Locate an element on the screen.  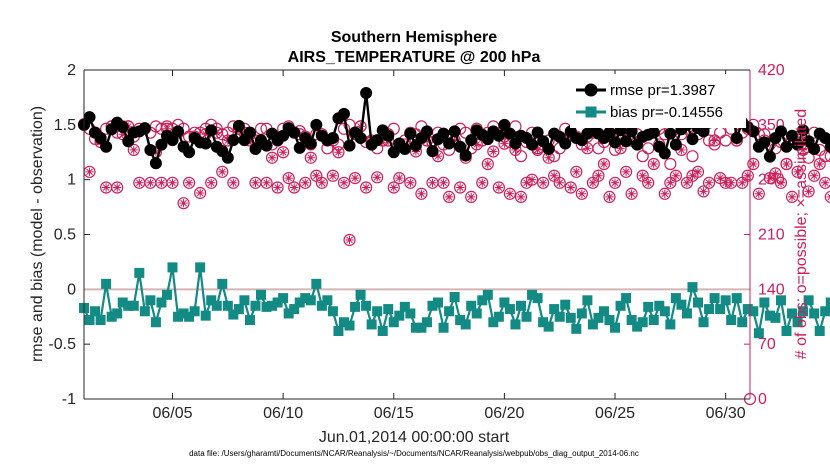
y-tick-label: 1.5 is located at coordinates (65, 125).